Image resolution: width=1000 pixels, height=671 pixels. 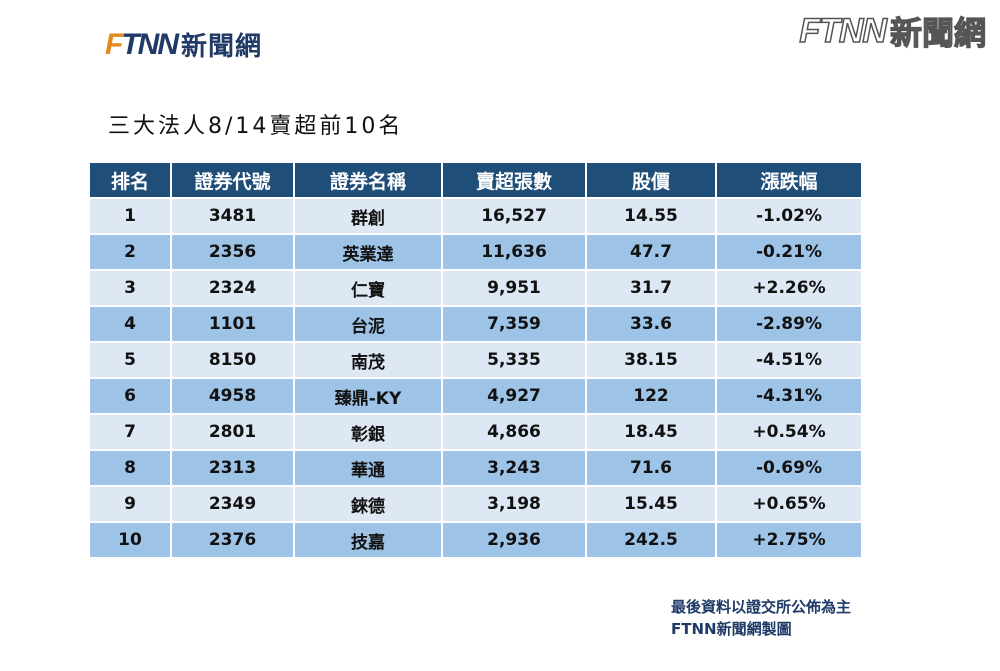 What do you see at coordinates (368, 504) in the screenshot?
I see `cell-stock-name: 錸德` at bounding box center [368, 504].